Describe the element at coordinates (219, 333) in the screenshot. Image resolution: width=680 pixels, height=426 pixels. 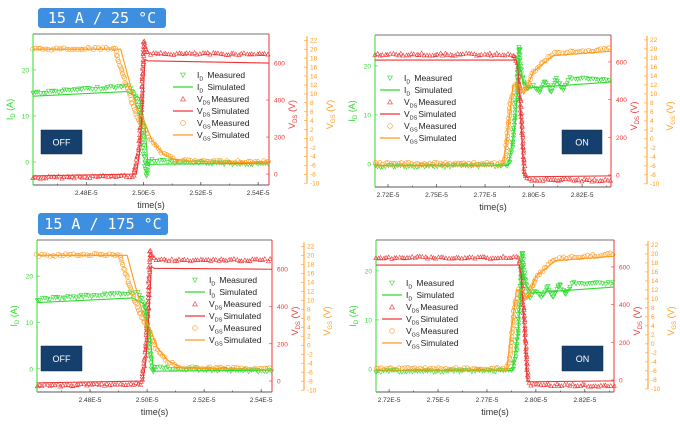
I see `legend-subscript: GS` at that location.